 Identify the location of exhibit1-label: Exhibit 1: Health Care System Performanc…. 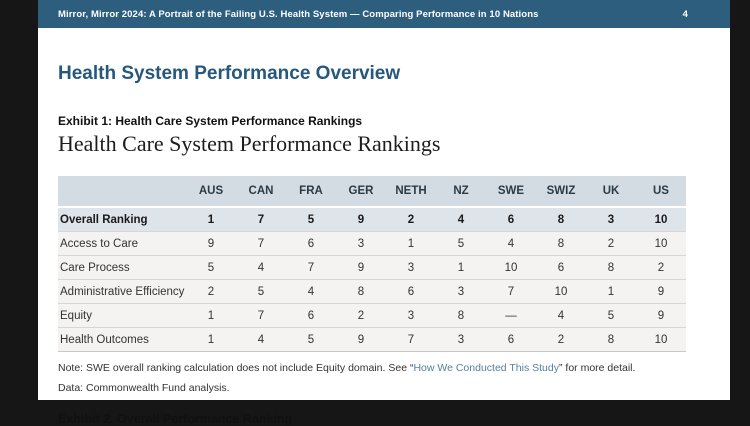
(210, 121).